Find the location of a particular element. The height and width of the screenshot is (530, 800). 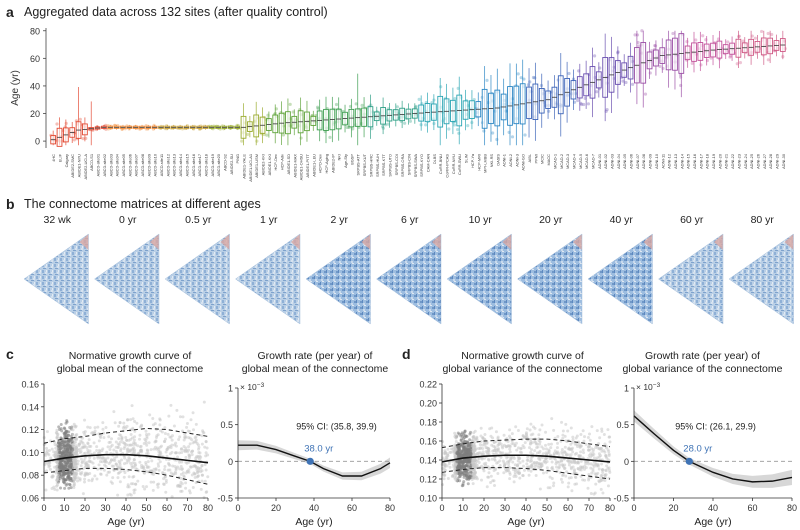

site-label: ABCD-site09 is located at coordinates (148, 165).